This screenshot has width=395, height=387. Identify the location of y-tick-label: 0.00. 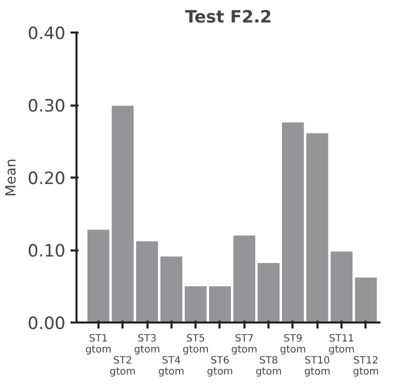
(47, 324).